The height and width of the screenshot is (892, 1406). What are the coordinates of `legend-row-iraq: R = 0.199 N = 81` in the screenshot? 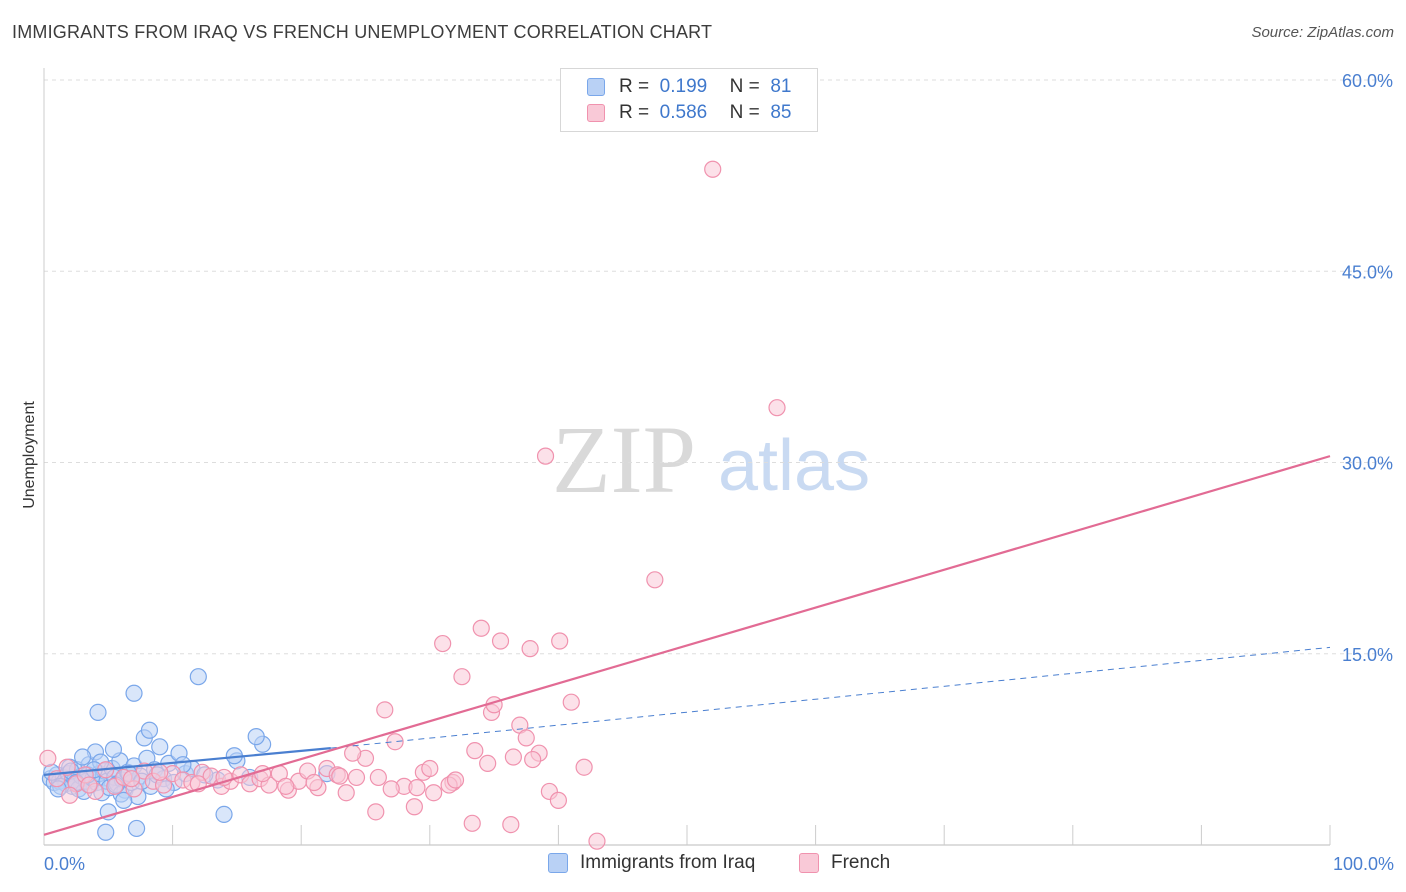 It's located at (689, 87).